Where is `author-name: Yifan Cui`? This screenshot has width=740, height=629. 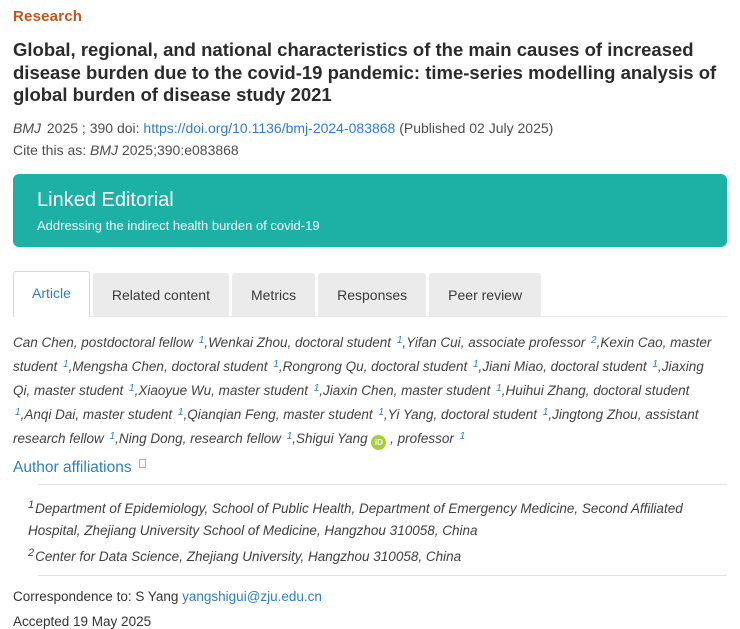 author-name: Yifan Cui is located at coordinates (433, 342).